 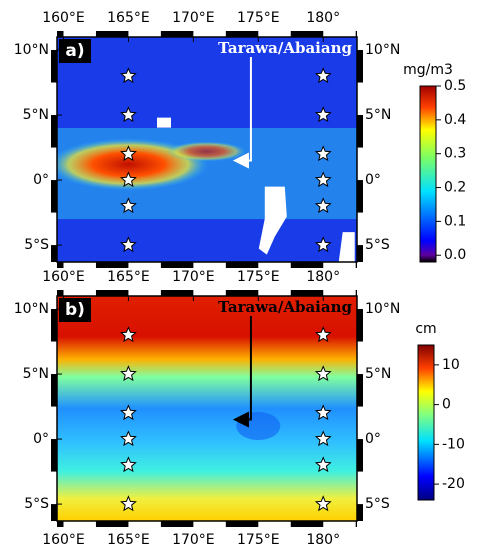 What do you see at coordinates (306, 224) in the screenshot?
I see `no-data` at bounding box center [306, 224].